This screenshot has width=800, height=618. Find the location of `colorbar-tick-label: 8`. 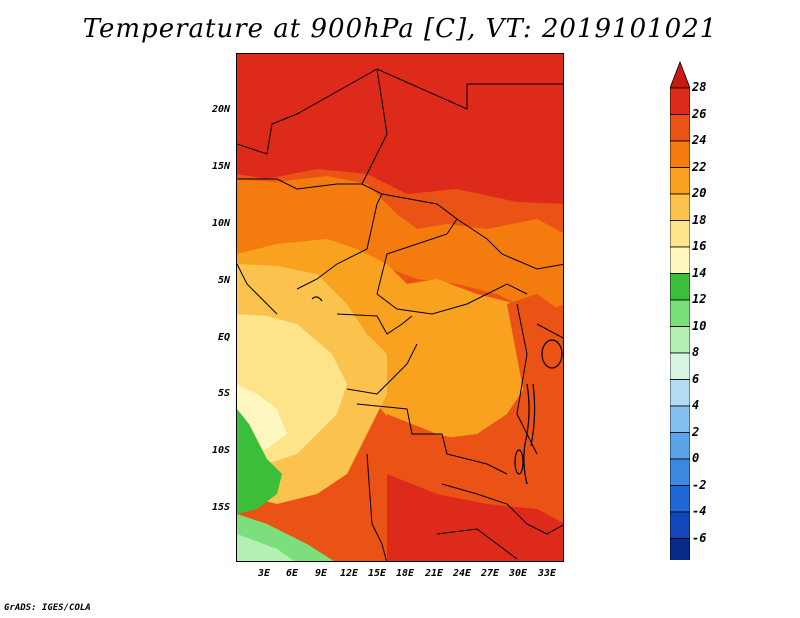

colorbar-tick-label: 8 is located at coordinates (696, 352).